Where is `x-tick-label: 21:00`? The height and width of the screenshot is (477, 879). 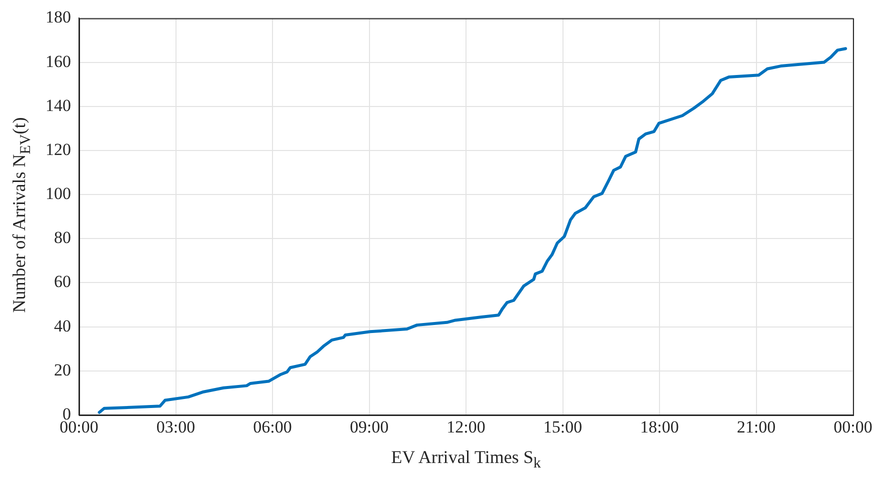
x-tick-label: 21:00 is located at coordinates (756, 427).